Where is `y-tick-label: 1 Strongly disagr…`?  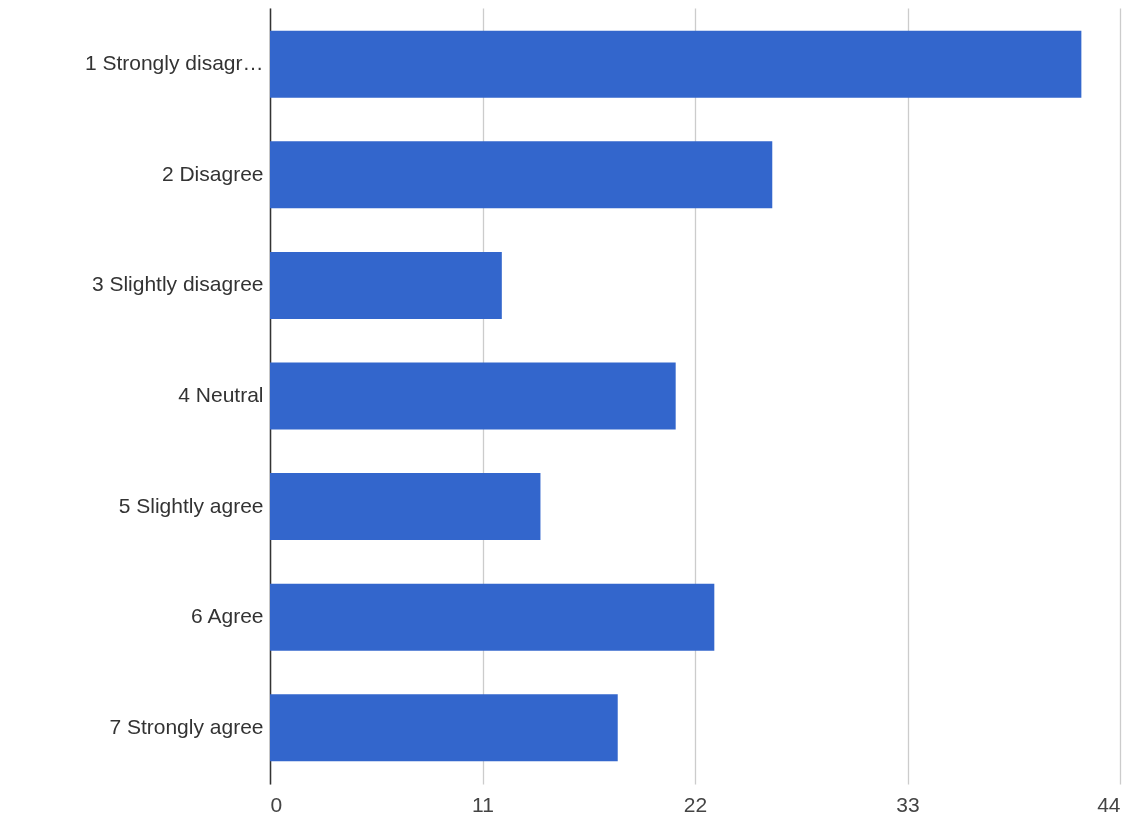 y-tick-label: 1 Strongly disagr… is located at coordinates (174, 63).